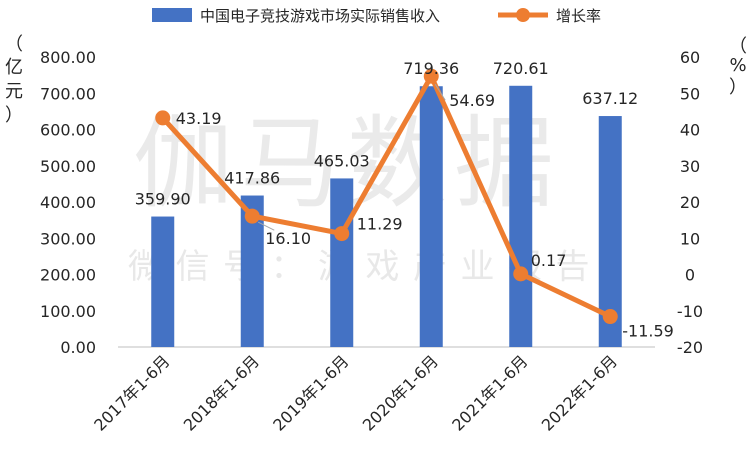 The height and width of the screenshot is (460, 750). Describe the element at coordinates (252, 178) in the screenshot. I see `bar-value-label: 417.86` at that location.